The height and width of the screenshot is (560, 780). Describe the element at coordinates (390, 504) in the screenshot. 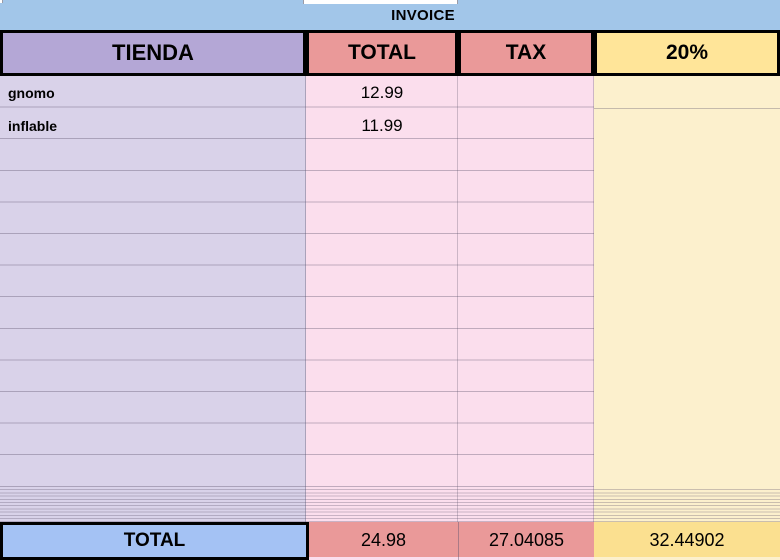

I see `compressed-rows-stripes` at that location.